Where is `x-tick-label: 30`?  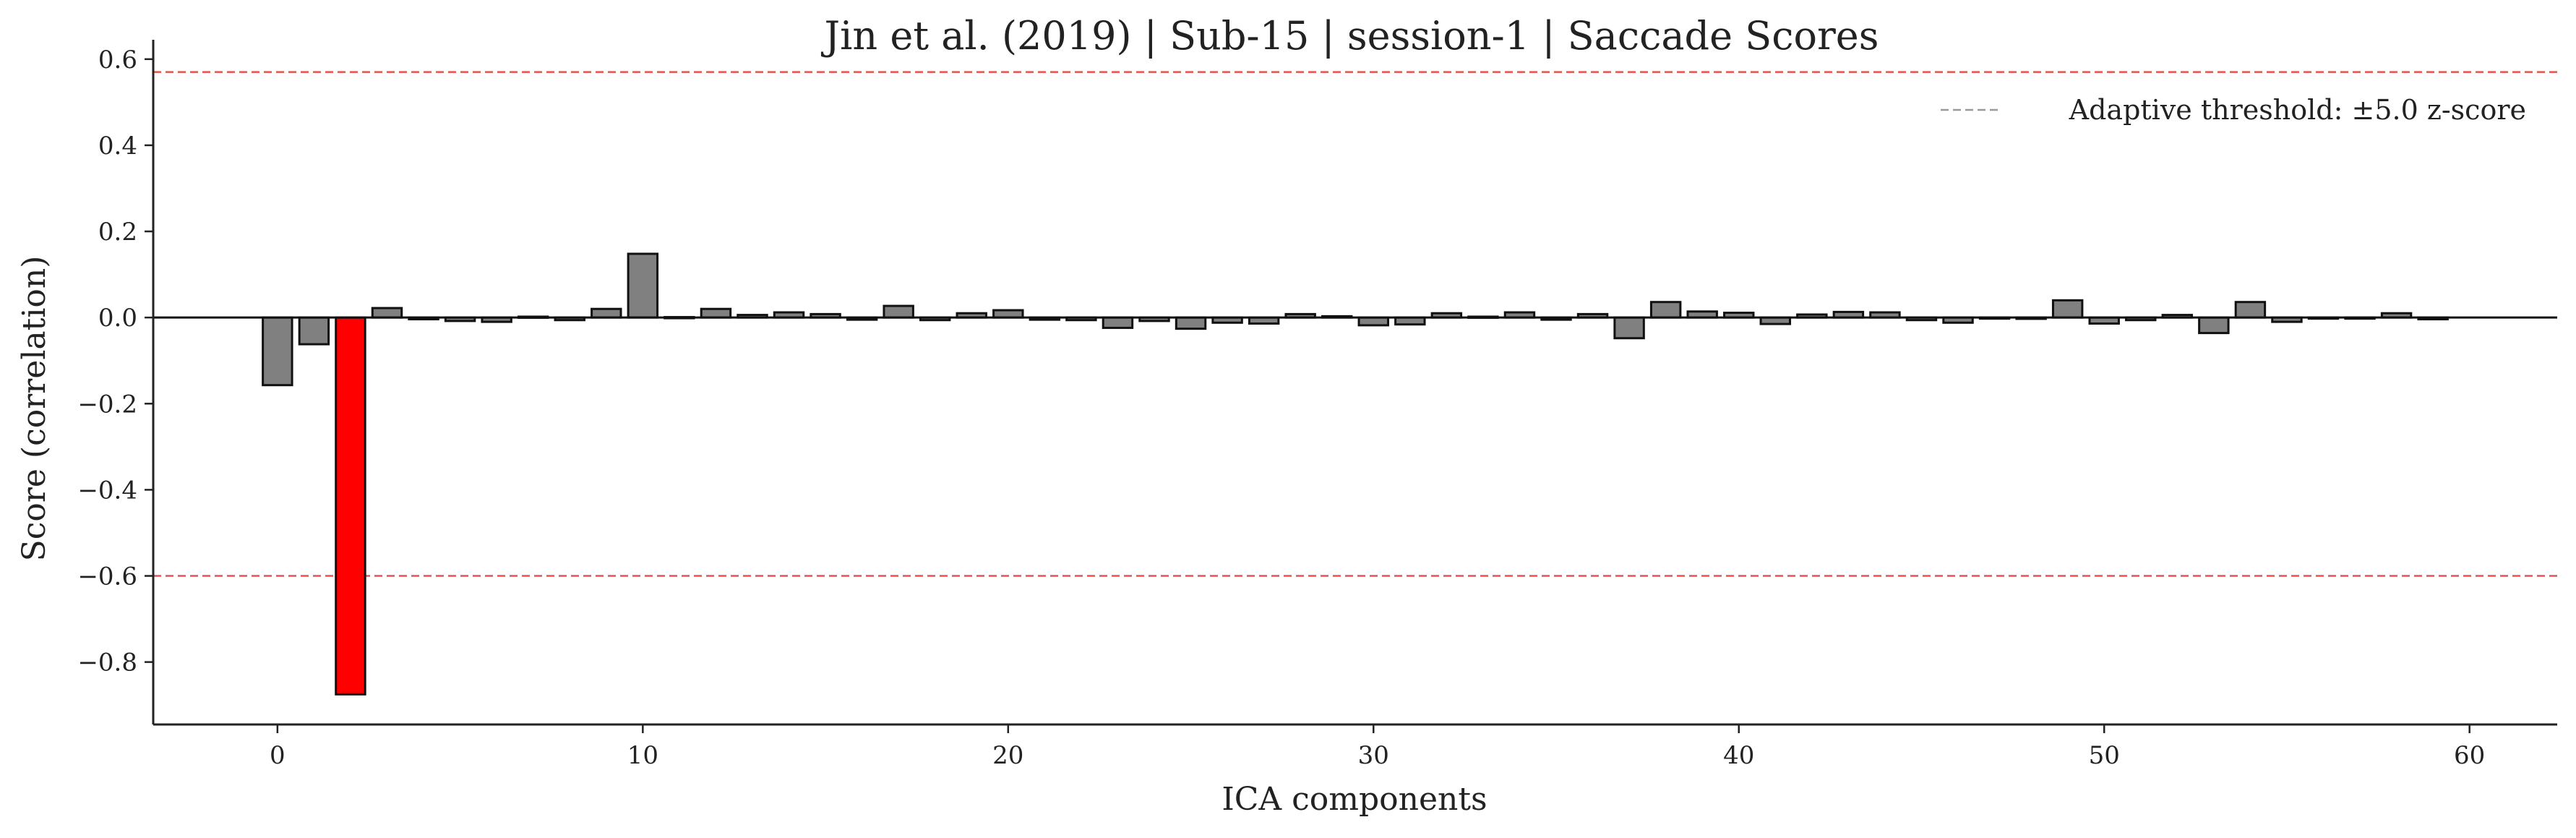 x-tick-label: 30 is located at coordinates (1373, 755).